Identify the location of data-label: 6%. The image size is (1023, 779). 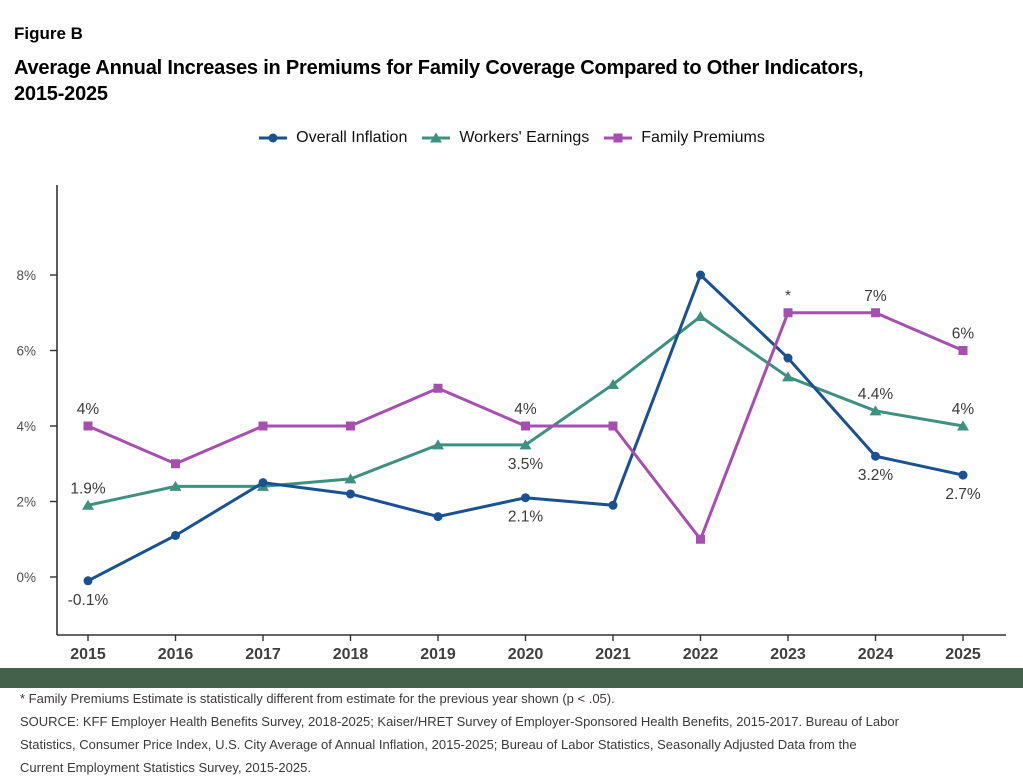
(963, 334).